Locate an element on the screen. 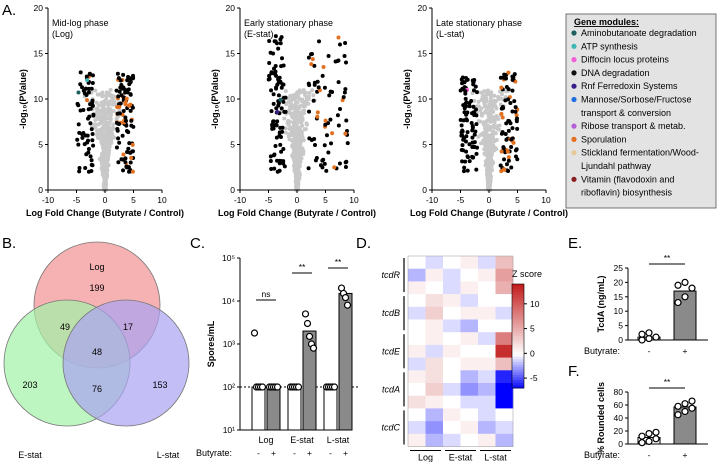  y-tick-label: 10 is located at coordinates (619, 311).